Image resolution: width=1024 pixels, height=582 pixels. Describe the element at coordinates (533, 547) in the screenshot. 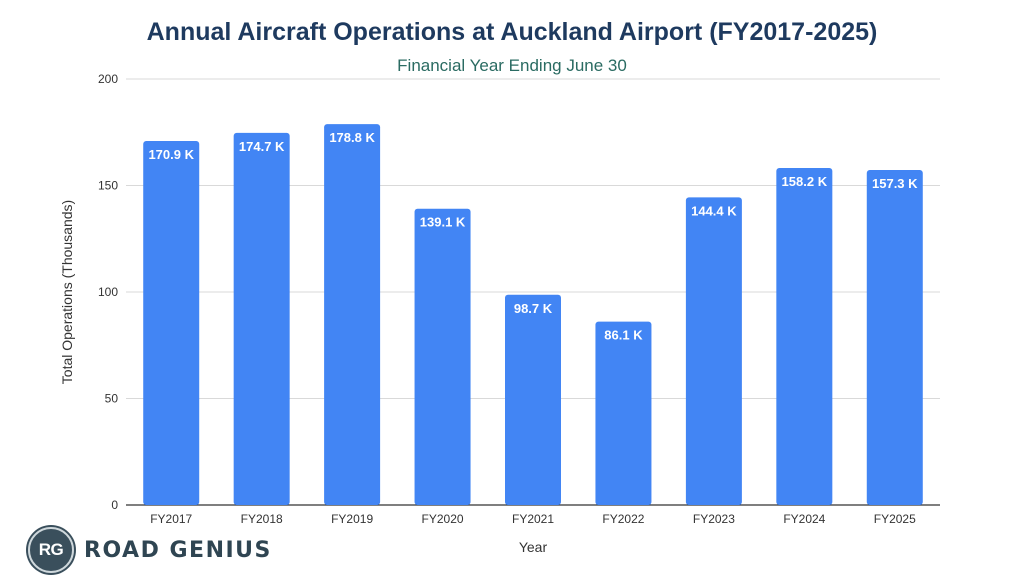

I see `x-axis-title: Year` at that location.